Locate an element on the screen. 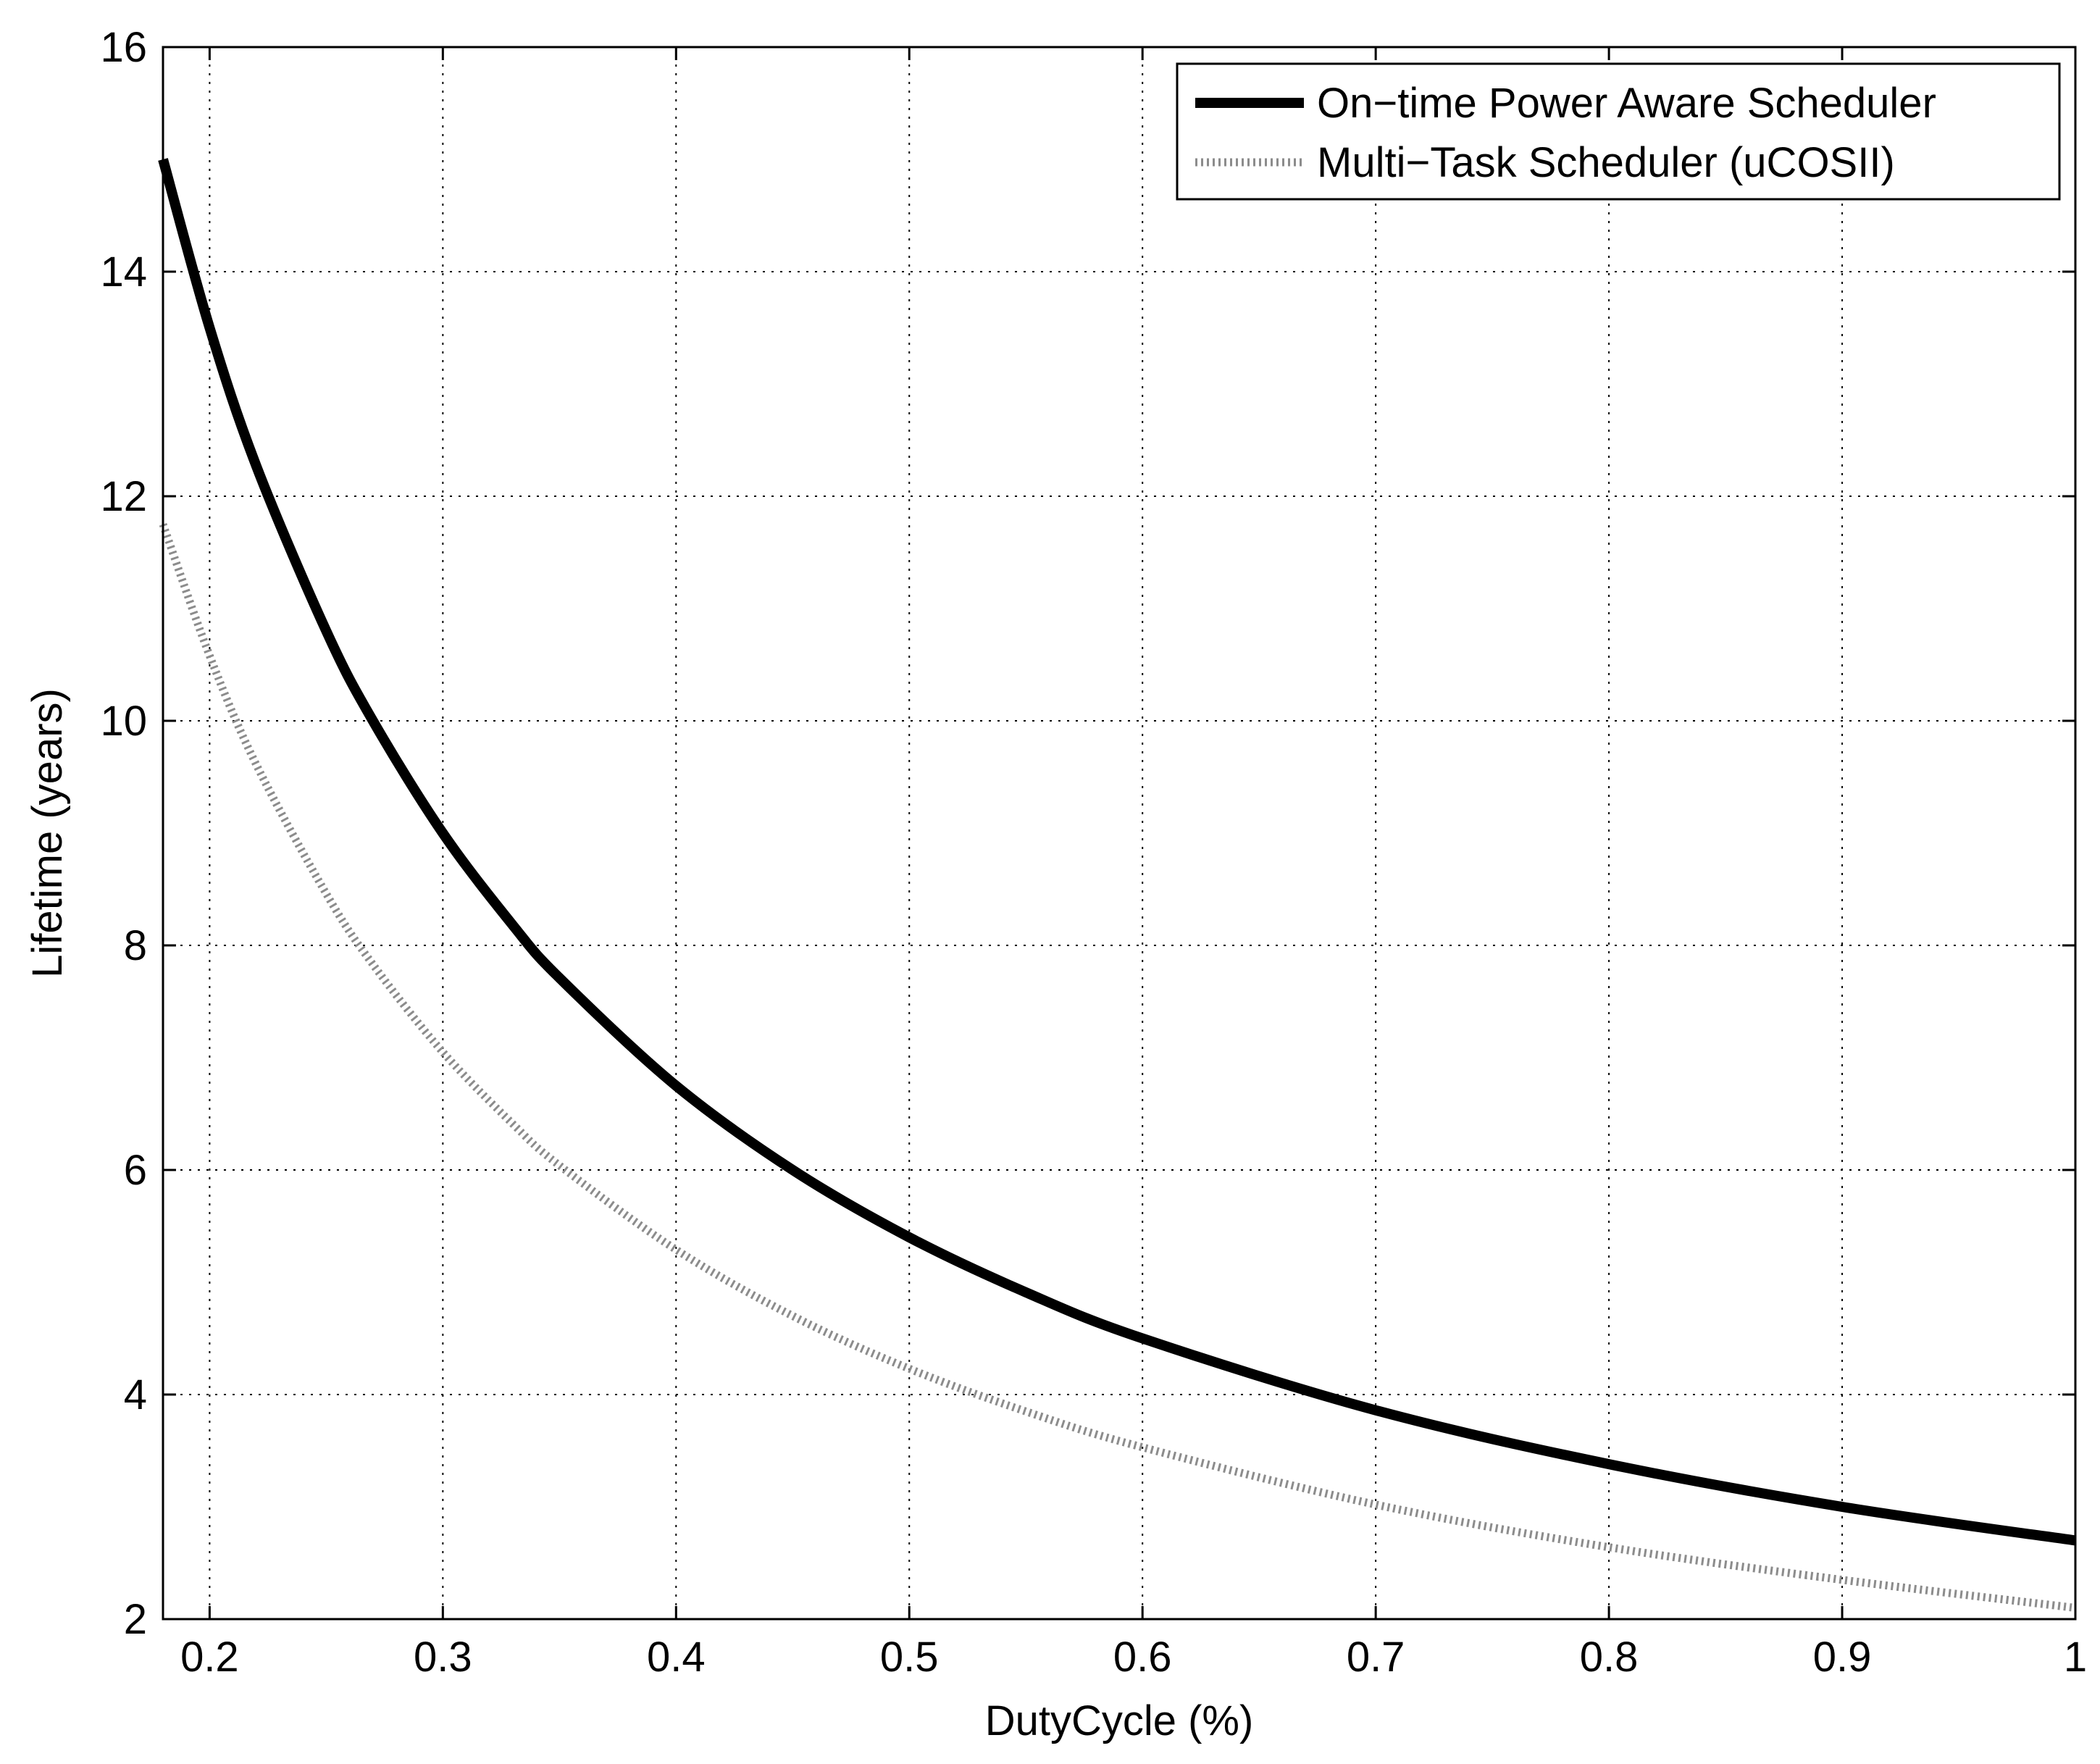 The height and width of the screenshot is (1764, 2100). x-tick-label: 0.8 is located at coordinates (1609, 1657).